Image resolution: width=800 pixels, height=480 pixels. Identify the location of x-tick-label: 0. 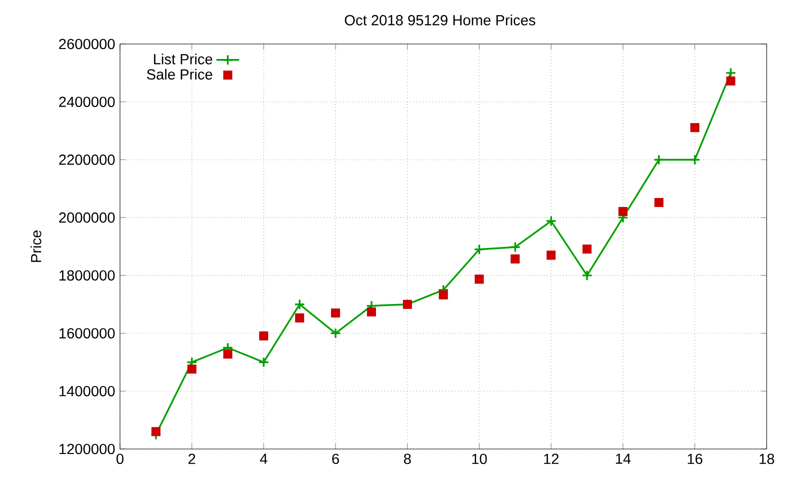
(120, 459).